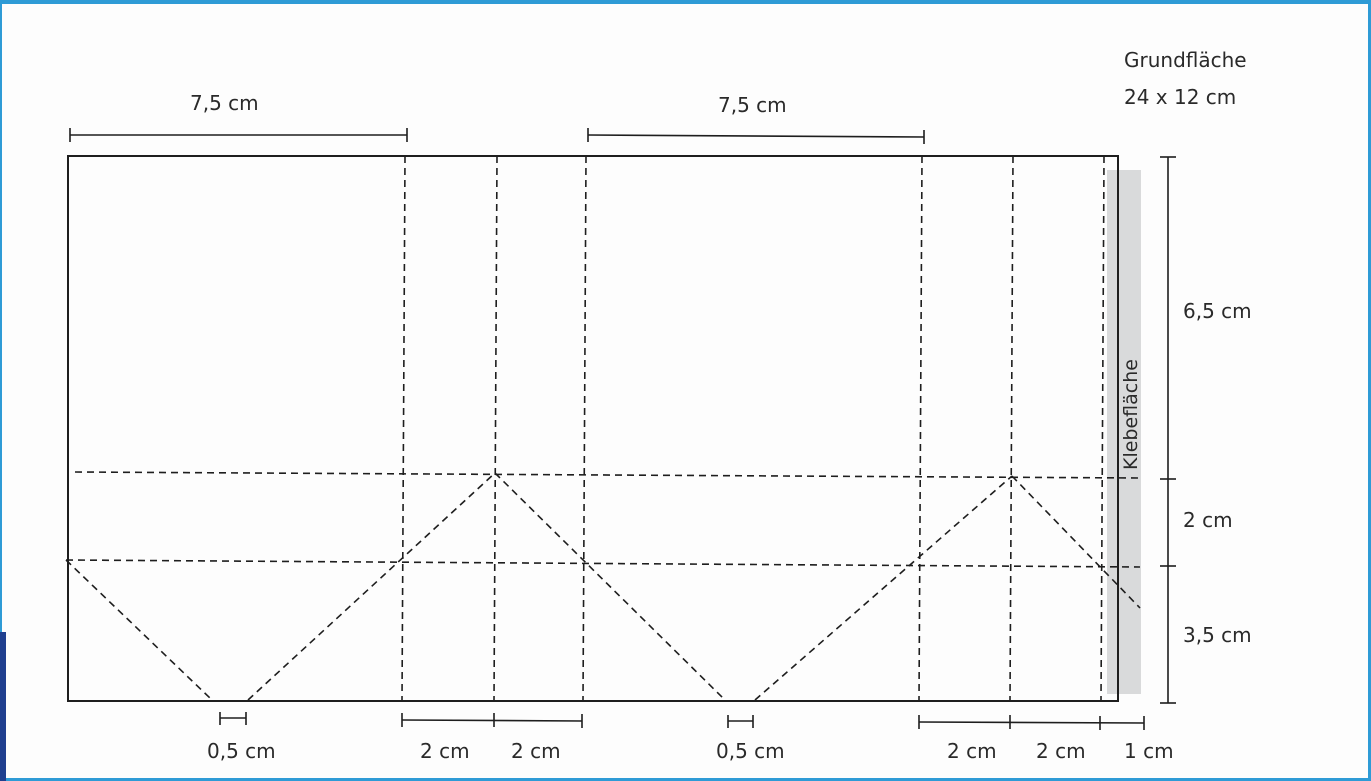  Describe the element at coordinates (584, 428) in the screenshot. I see `fold-line-v3` at that location.